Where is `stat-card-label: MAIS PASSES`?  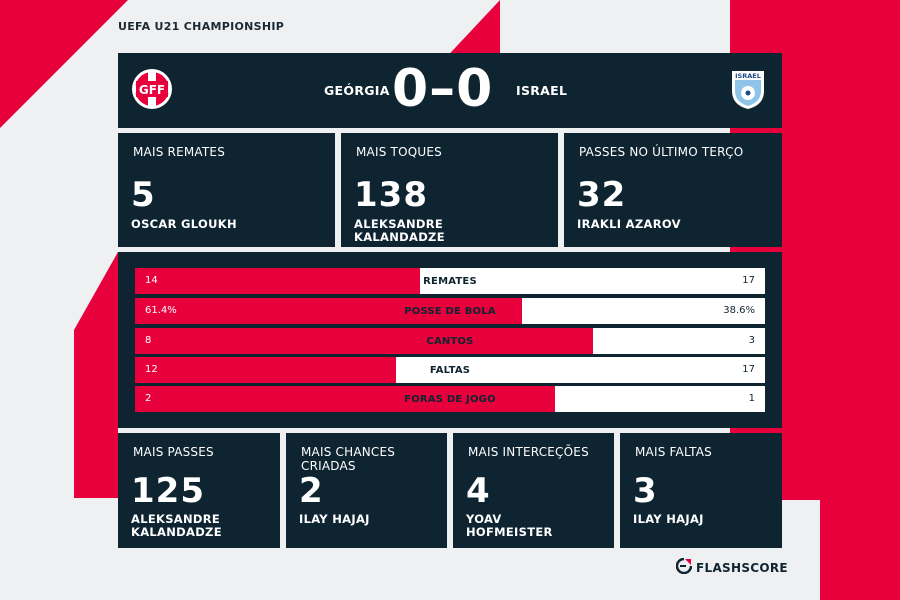
stat-card-label: MAIS PASSES is located at coordinates (173, 452).